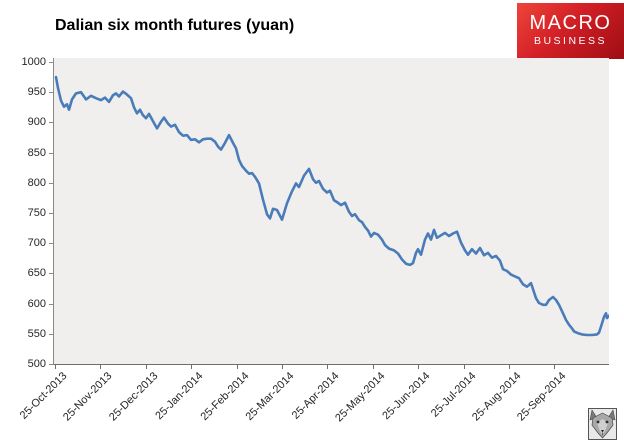 Image resolution: width=624 pixels, height=445 pixels. I want to click on logo-text-macro: MACRO, so click(570, 23).